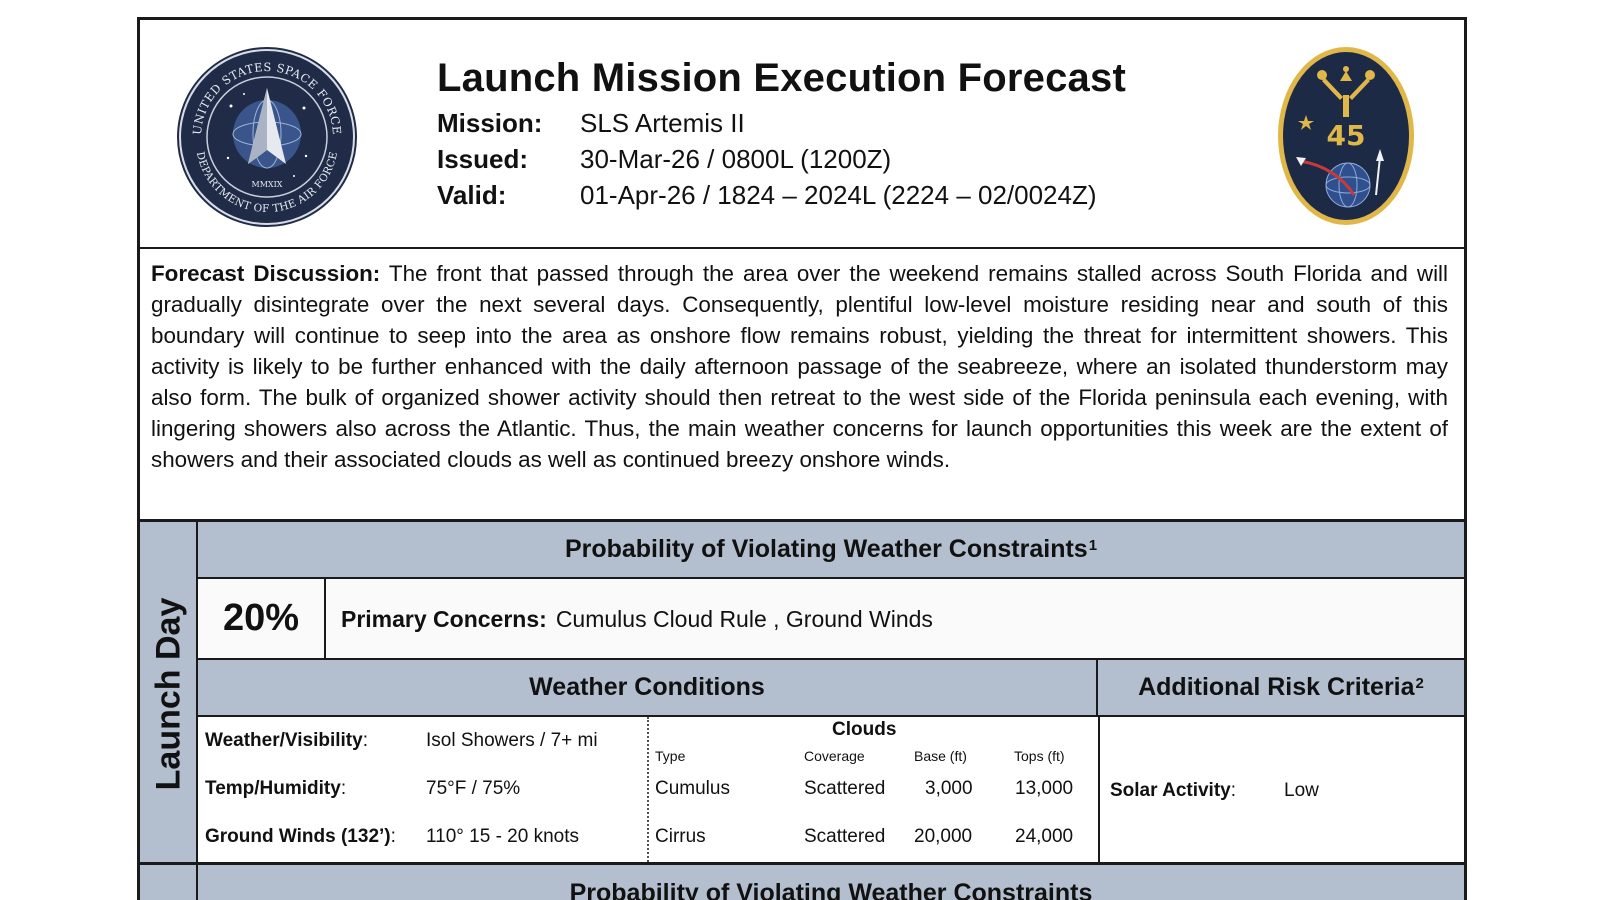  I want to click on issued-row: Issued: 30-Mar-26 / 0800L (1200Z), so click(664, 159).